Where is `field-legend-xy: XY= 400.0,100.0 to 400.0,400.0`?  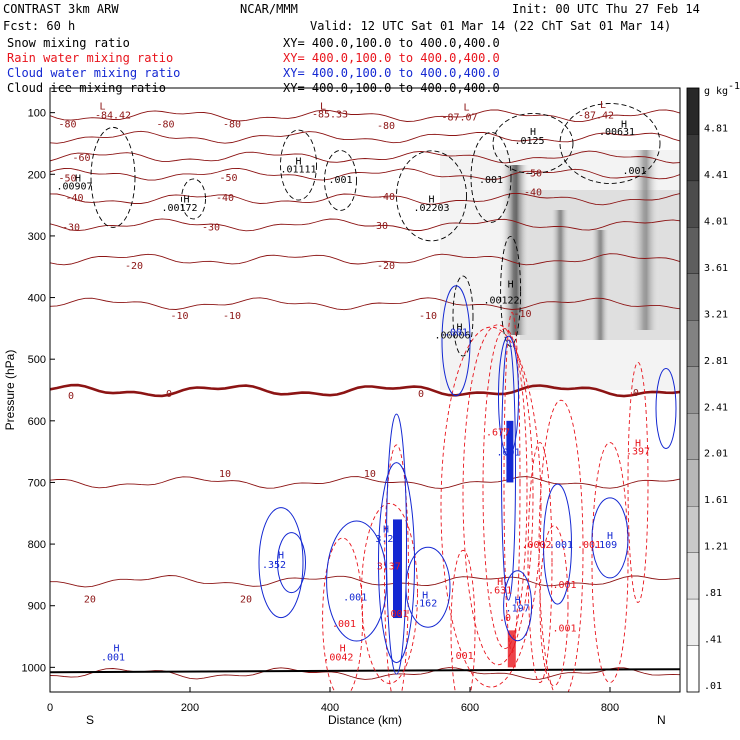 field-legend-xy: XY= 400.0,100.0 to 400.0,400.0 is located at coordinates (391, 43).